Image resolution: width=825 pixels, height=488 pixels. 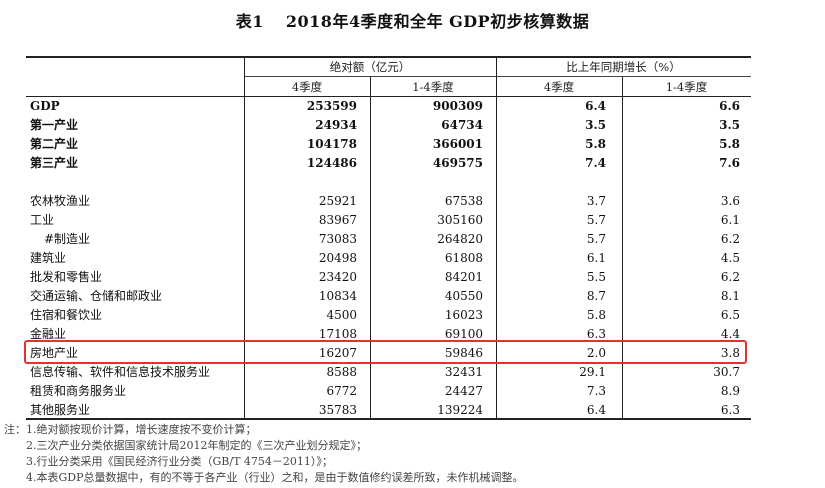 I want to click on table-cell: 7.4, so click(x=595, y=163).